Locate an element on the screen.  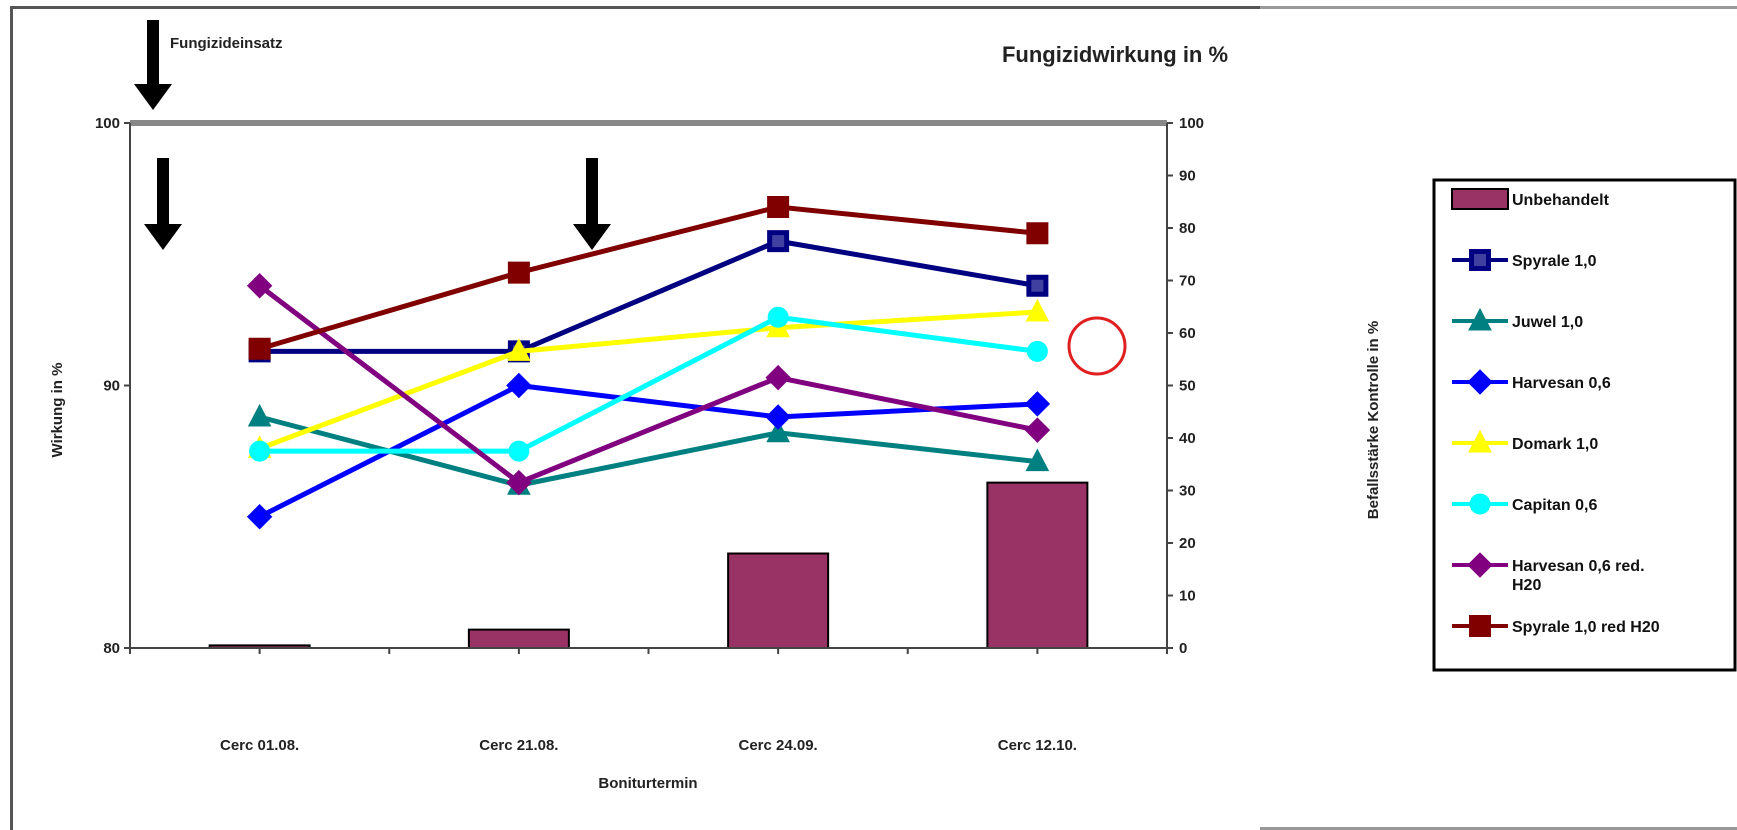
y-axis-right-label: Befallsstärke Kontrolle in % is located at coordinates (1373, 420).